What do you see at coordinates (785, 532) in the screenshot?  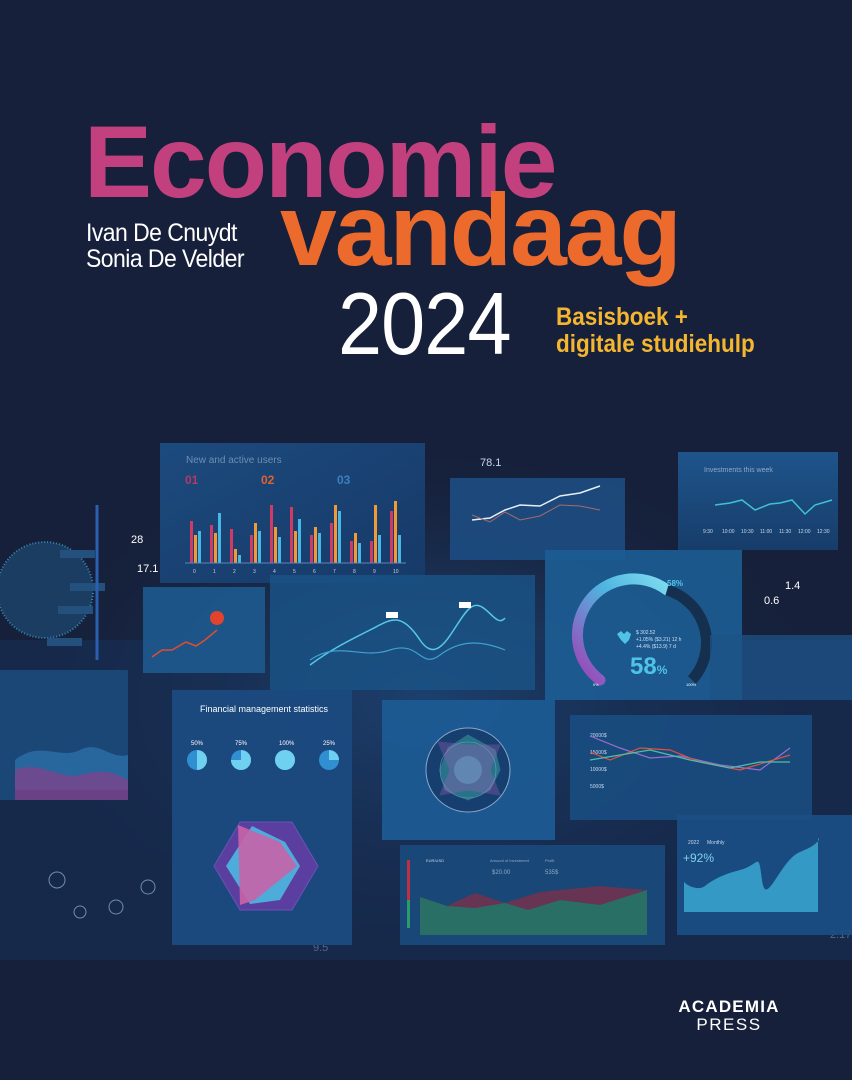 I see `time-label: 11:30` at bounding box center [785, 532].